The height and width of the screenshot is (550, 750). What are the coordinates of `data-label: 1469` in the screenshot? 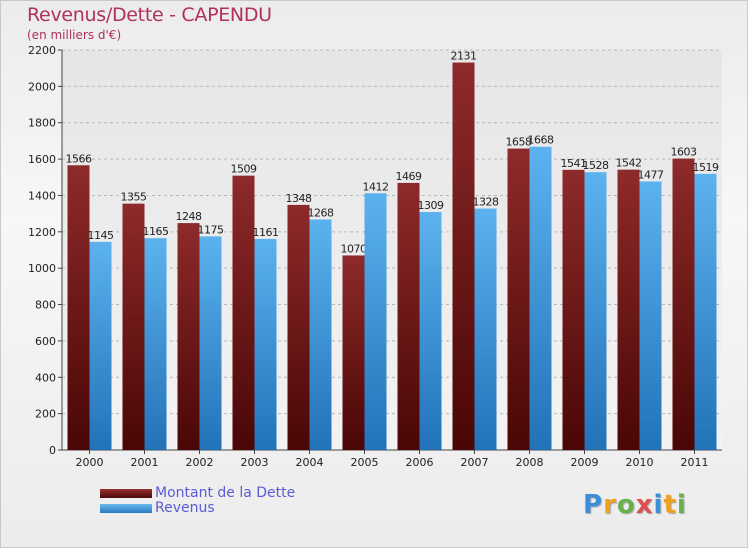 It's located at (409, 176).